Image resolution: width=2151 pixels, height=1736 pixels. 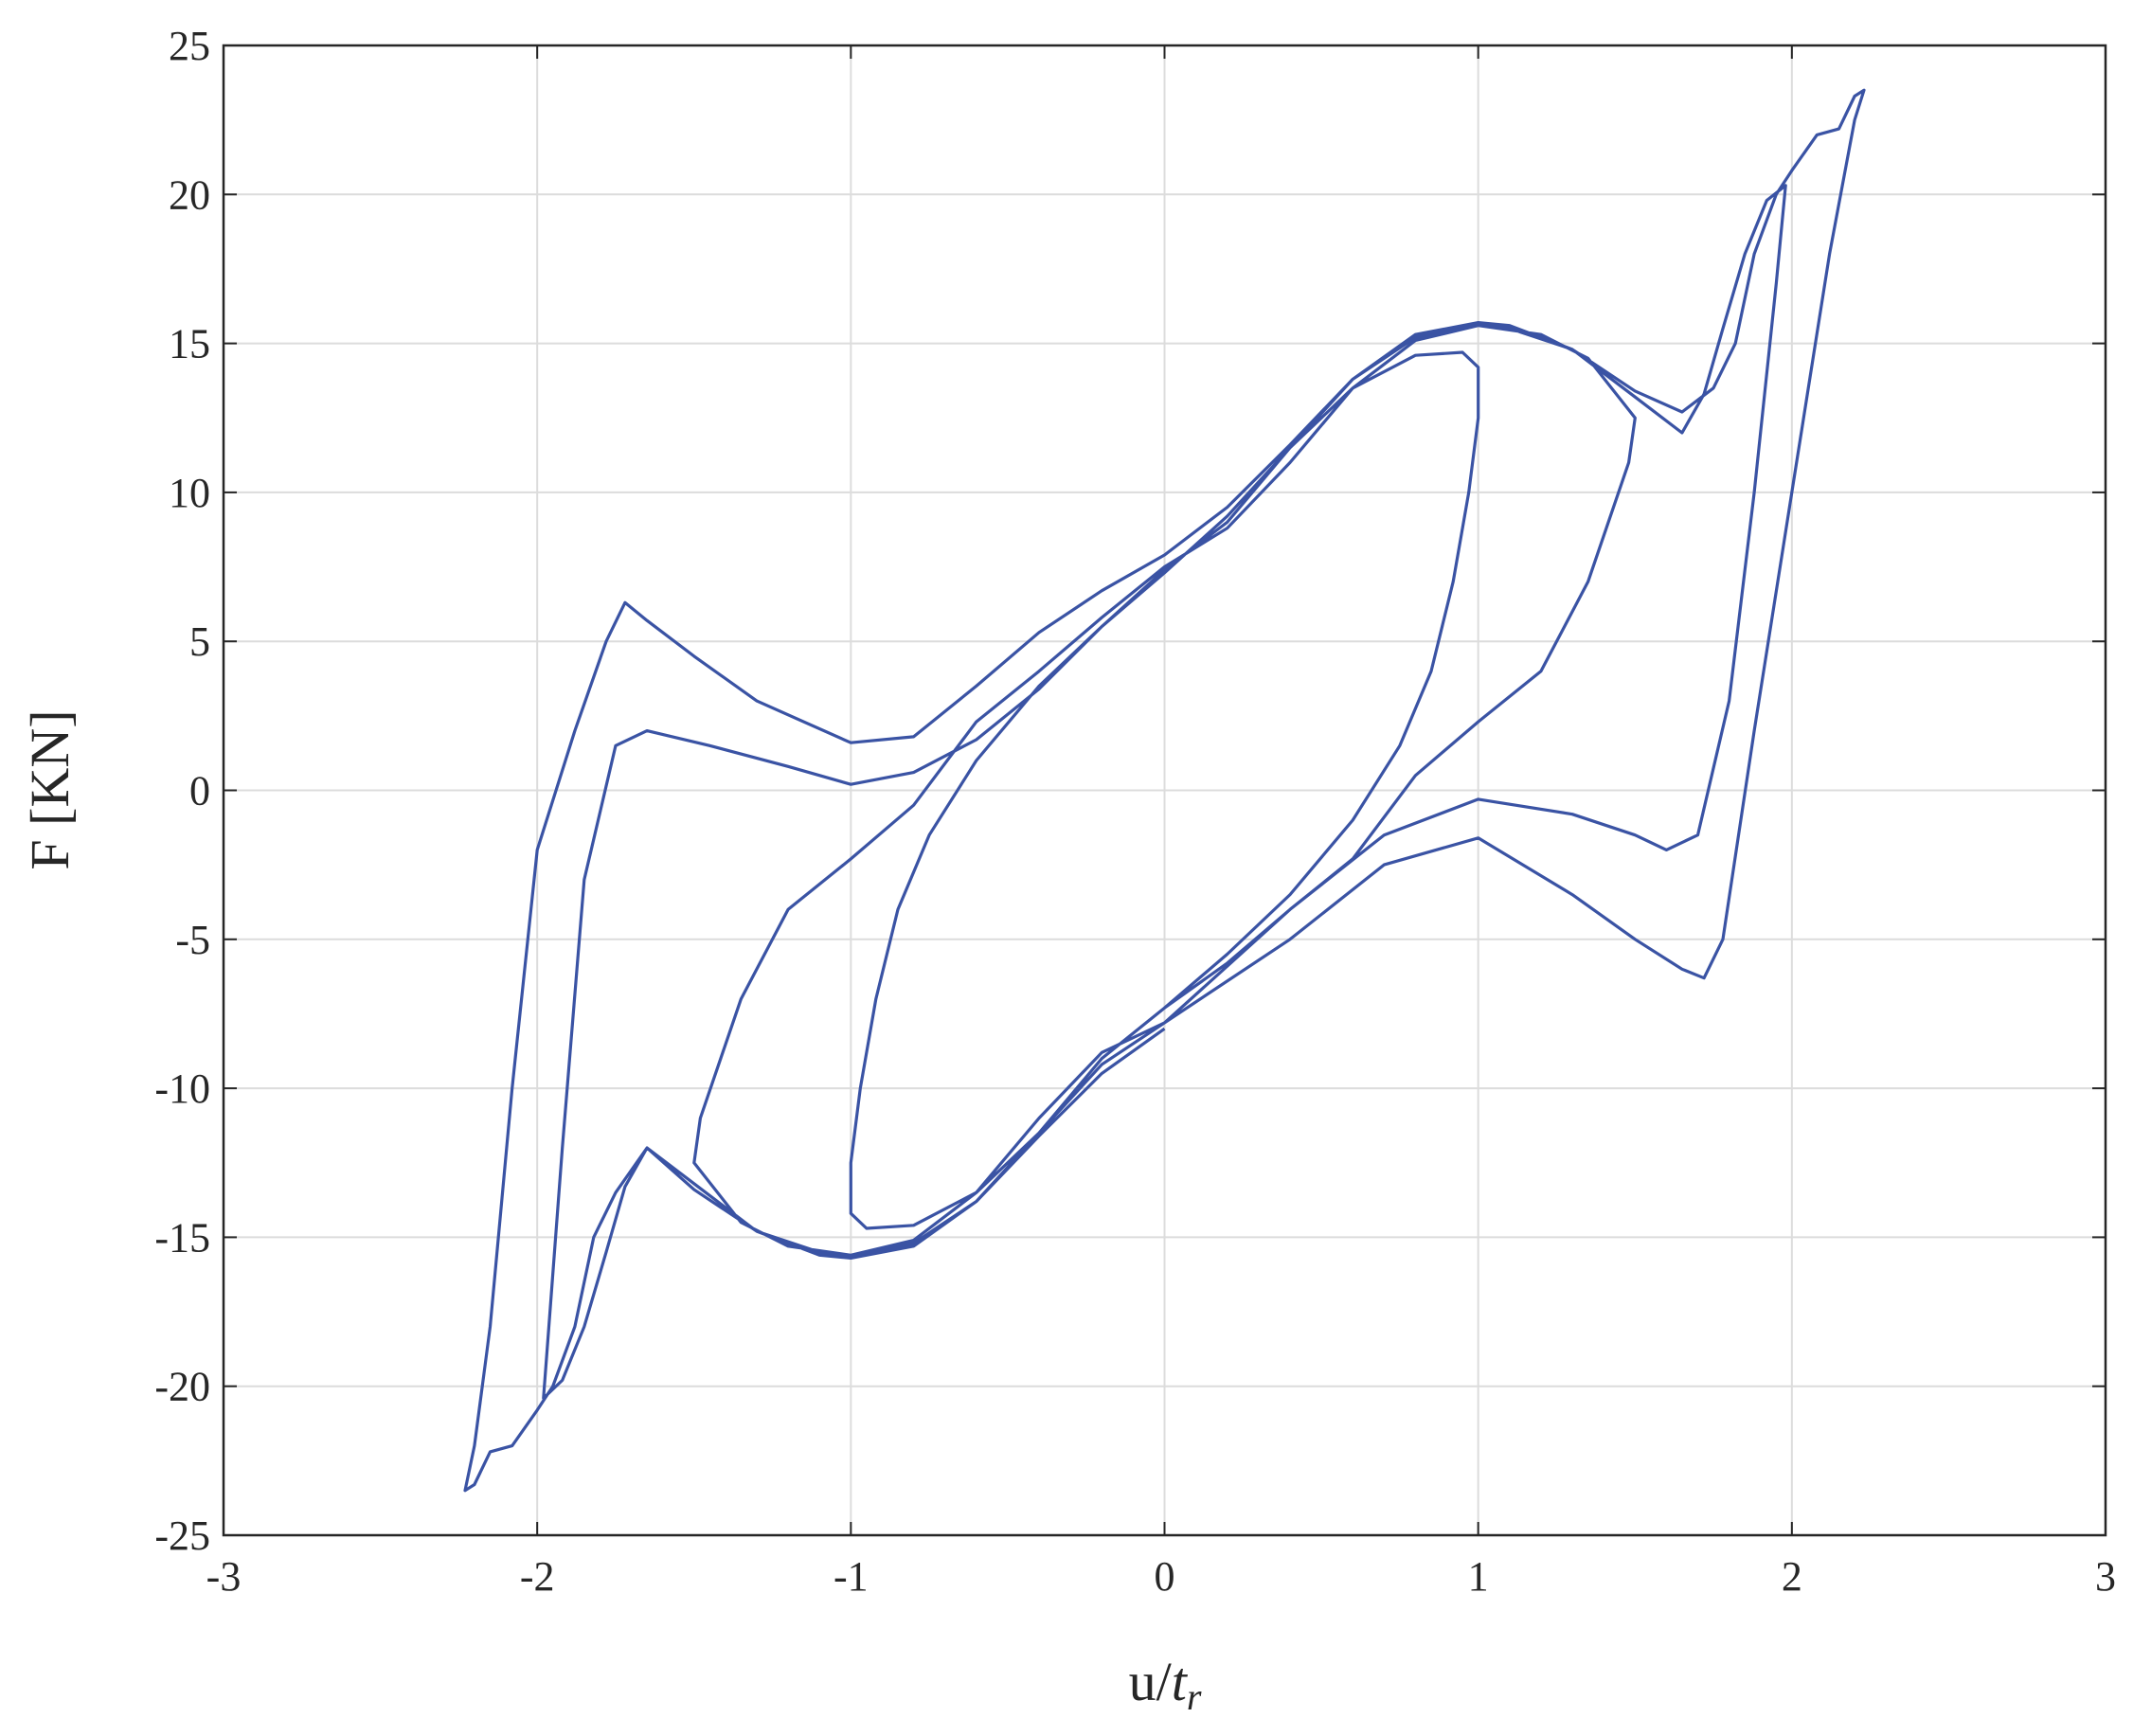 I want to click on y-tick-label: -25, so click(x=182, y=1535).